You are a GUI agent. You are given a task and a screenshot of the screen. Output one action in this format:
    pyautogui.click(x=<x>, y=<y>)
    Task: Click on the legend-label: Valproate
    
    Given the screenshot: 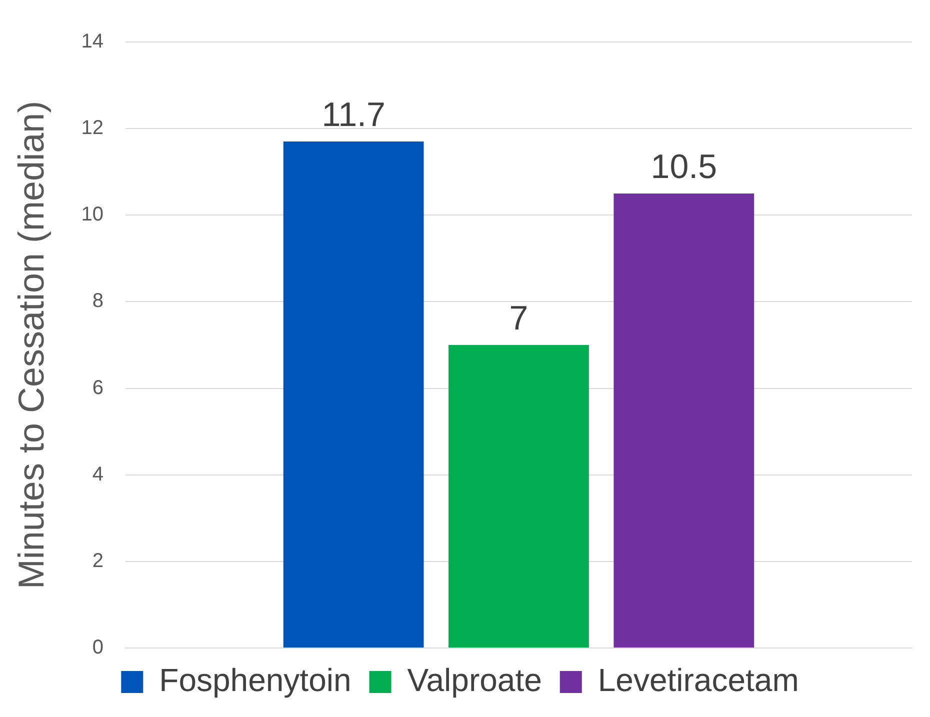 What is the action you would take?
    pyautogui.click(x=474, y=680)
    